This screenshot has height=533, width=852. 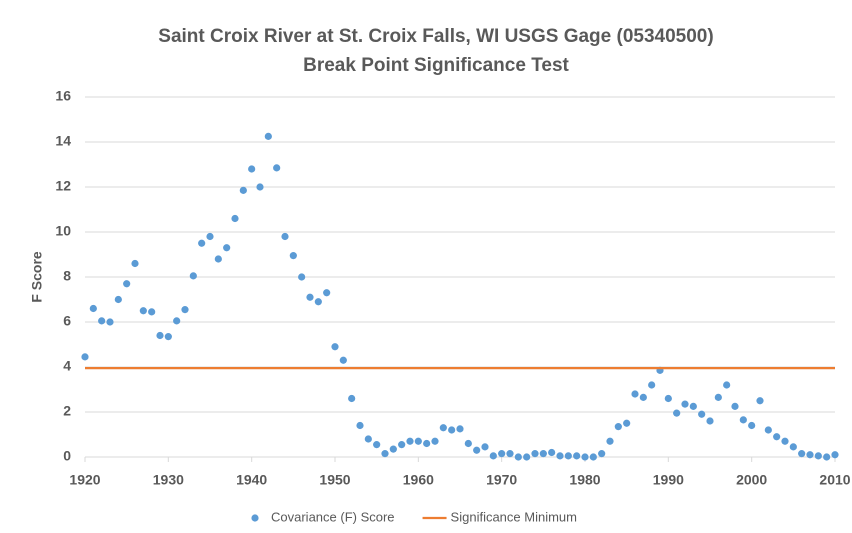 What do you see at coordinates (834, 480) in the screenshot?
I see `x-tick-label: 2010` at bounding box center [834, 480].